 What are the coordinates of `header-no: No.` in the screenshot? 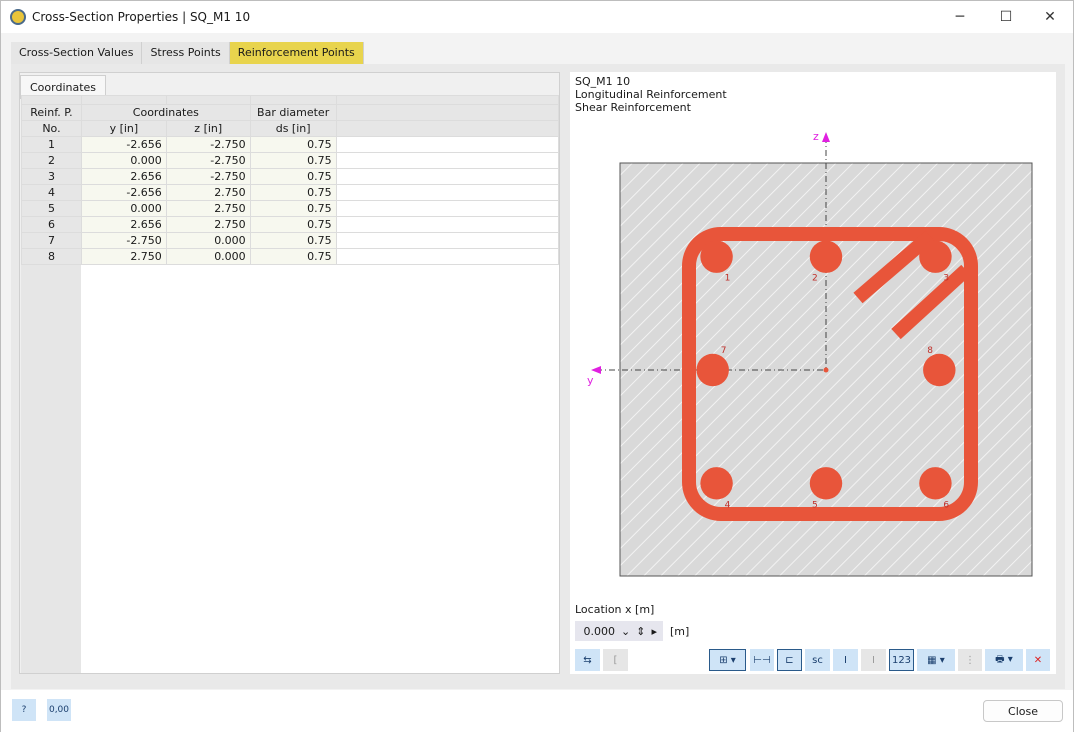 It's located at (51, 128).